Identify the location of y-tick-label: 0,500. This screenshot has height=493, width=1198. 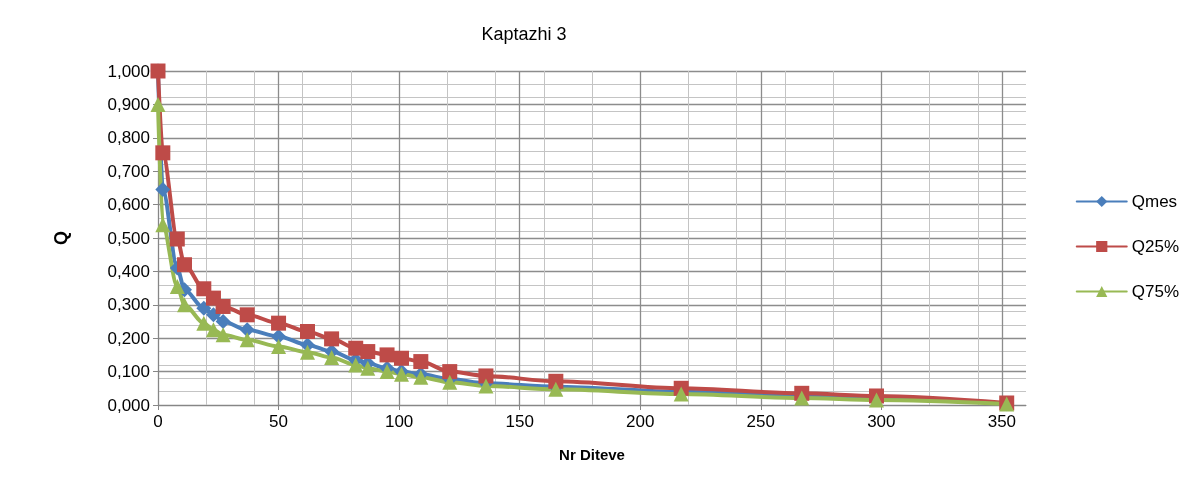
(128, 238).